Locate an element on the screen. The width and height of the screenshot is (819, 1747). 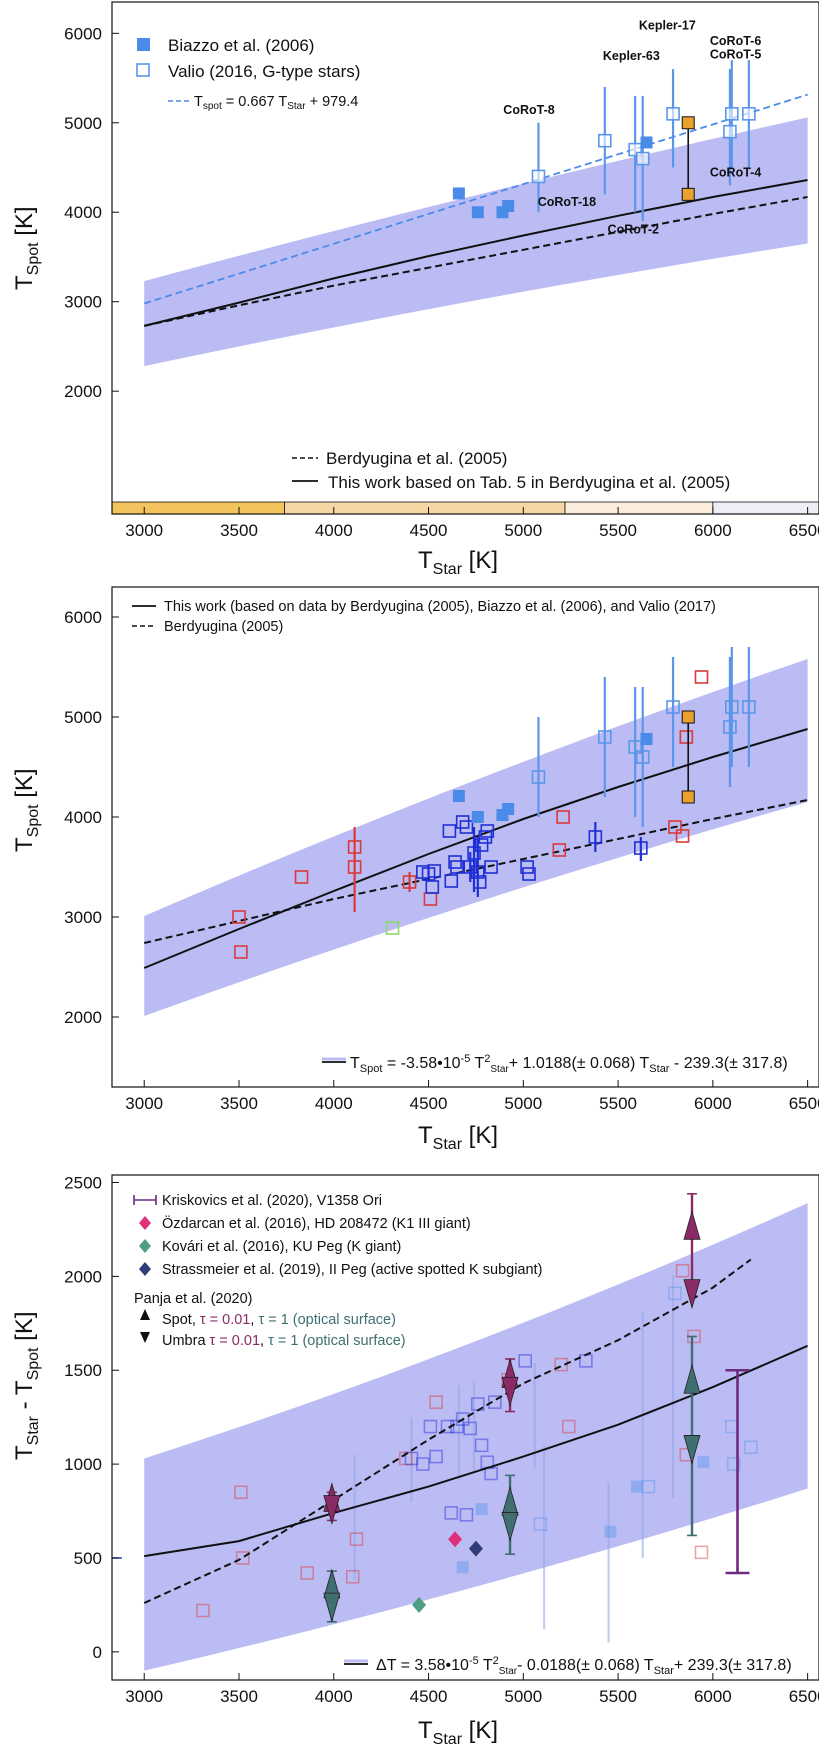
legend-umbra-marker is located at coordinates (145, 1337).